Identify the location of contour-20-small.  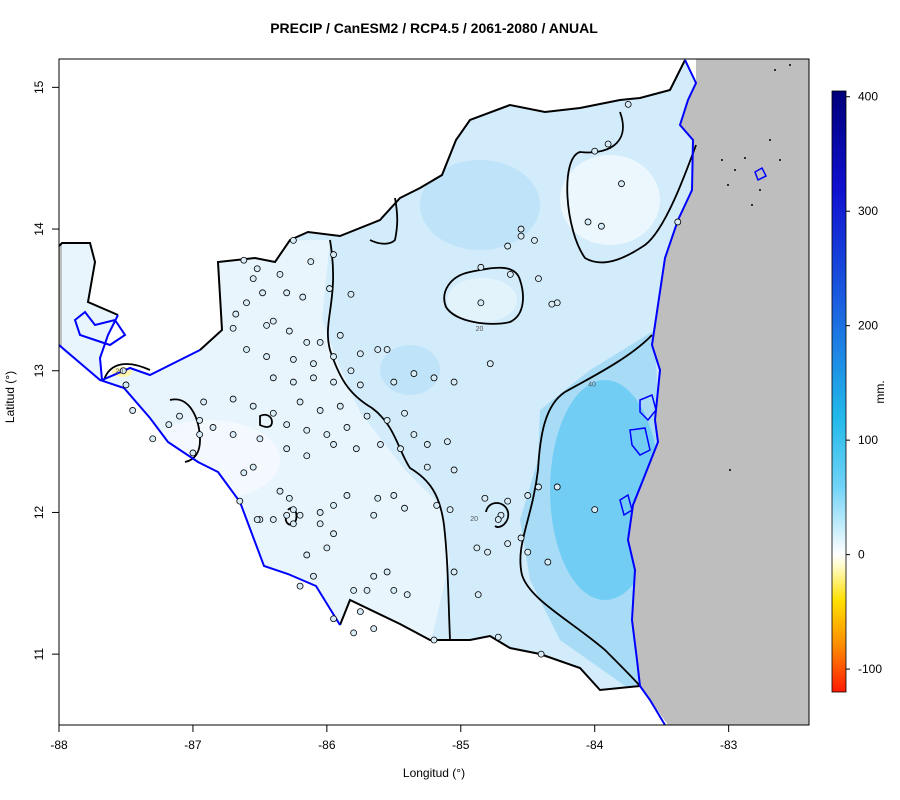
(266, 420).